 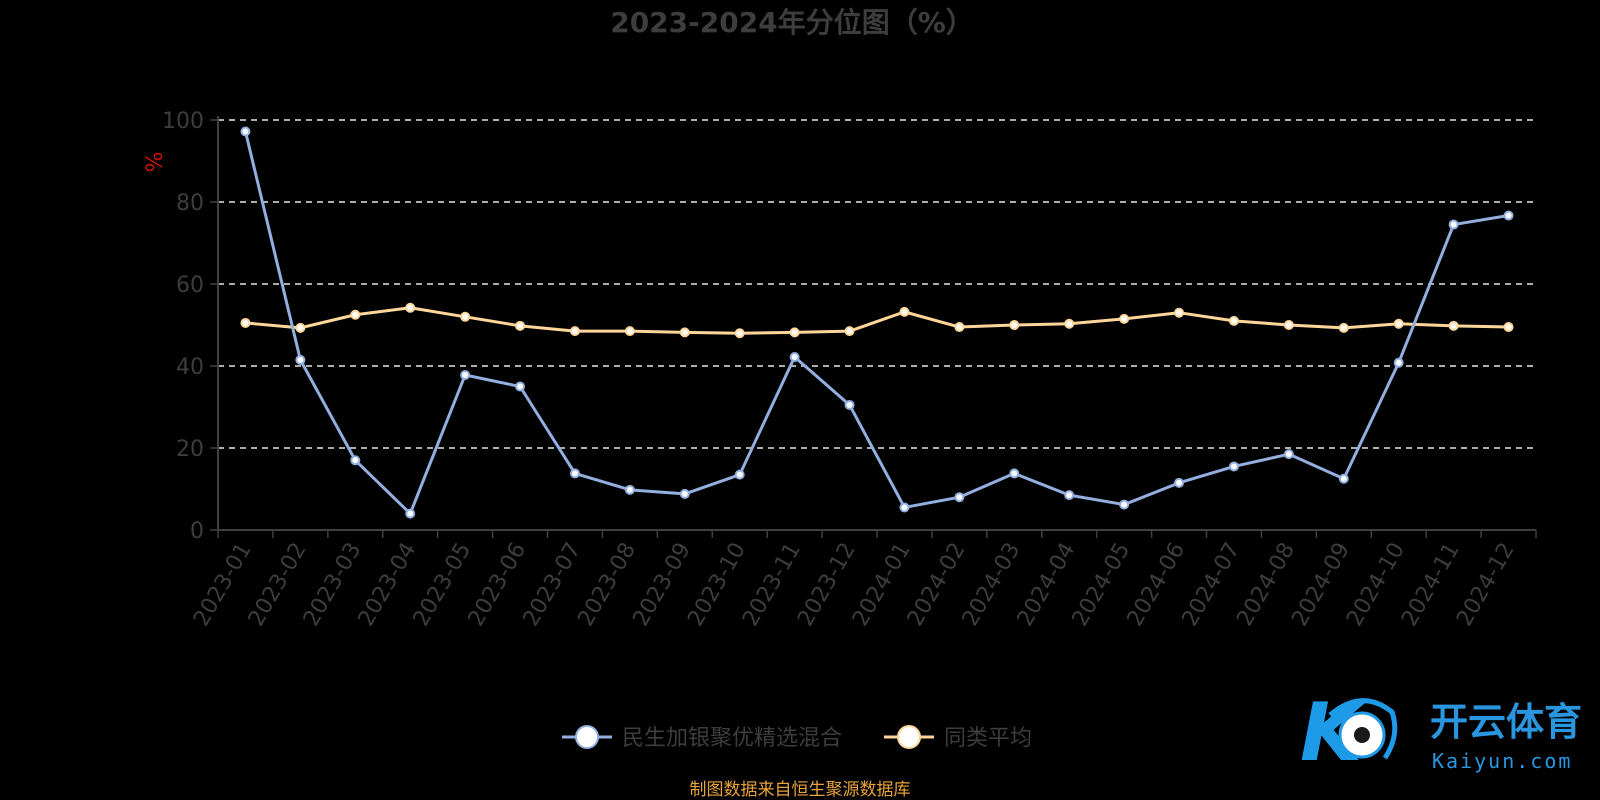 I want to click on legend-item: 同类平均, so click(x=958, y=738).